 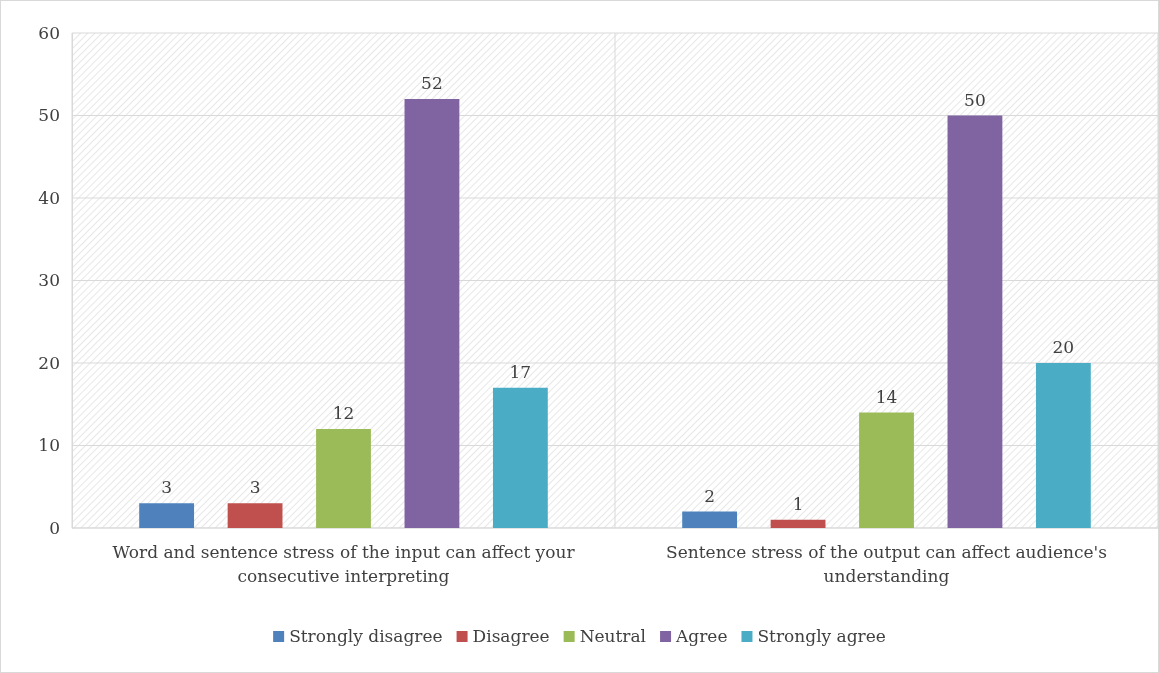 I want to click on x-tick-label: Word and sentence stress of the input can affect your consecutive interpreting, so click(x=344, y=564).